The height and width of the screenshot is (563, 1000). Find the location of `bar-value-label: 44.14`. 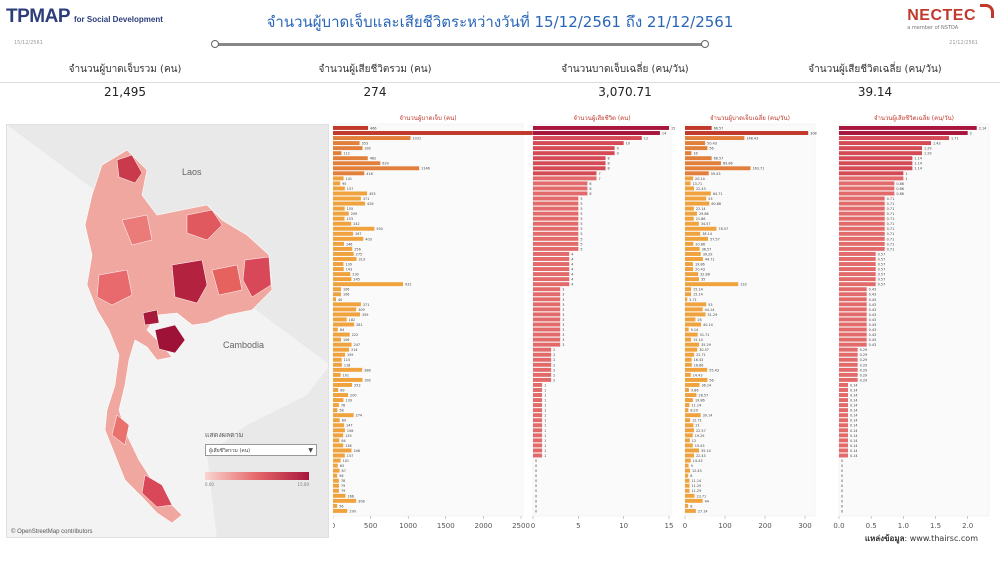

bar-value-label: 44.14 is located at coordinates (710, 310).